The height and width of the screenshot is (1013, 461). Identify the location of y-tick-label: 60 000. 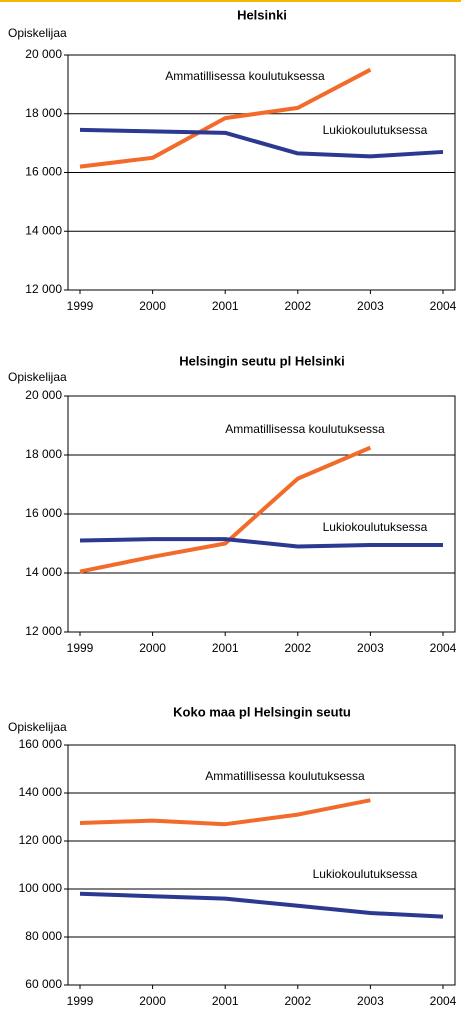
(43, 984).